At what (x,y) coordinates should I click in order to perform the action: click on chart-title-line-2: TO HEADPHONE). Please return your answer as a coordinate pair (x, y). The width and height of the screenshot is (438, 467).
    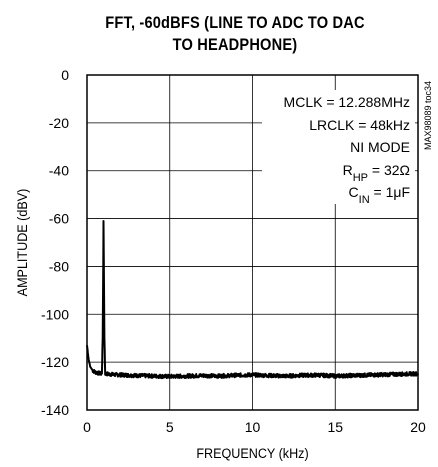
    Looking at the image, I should click on (235, 44).